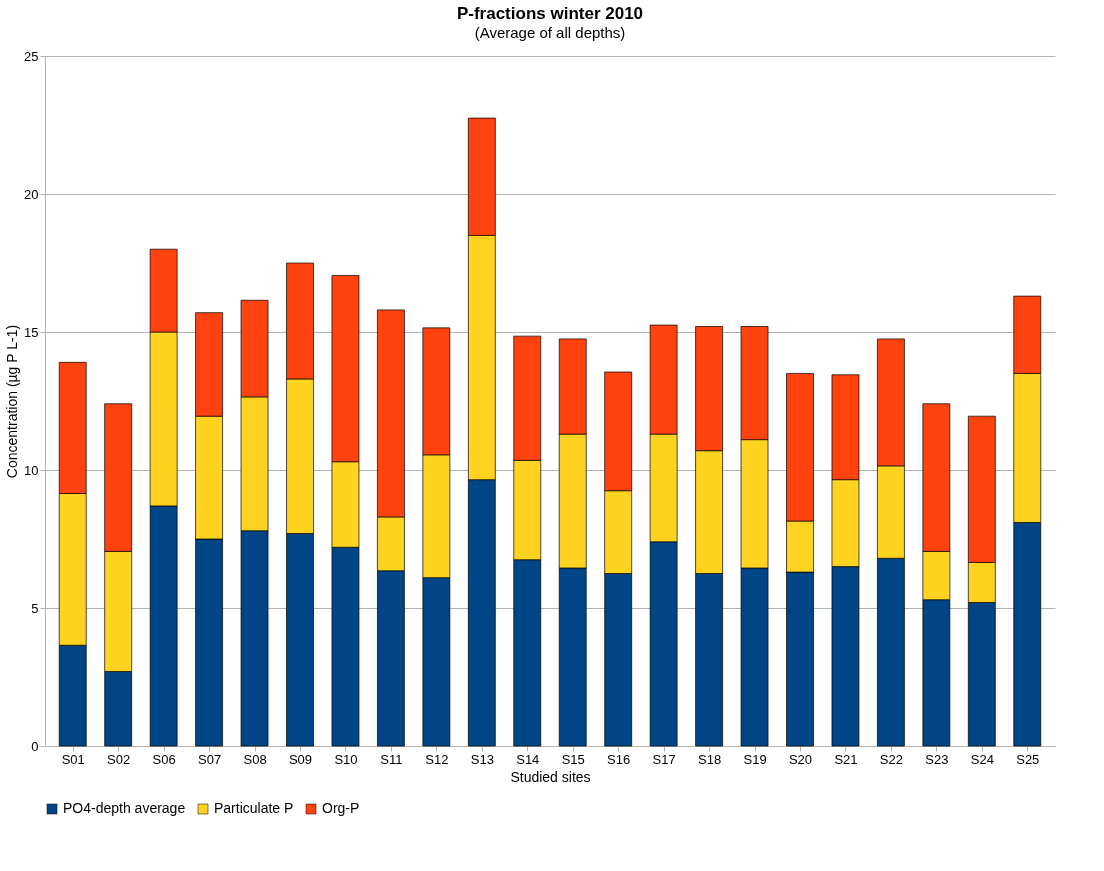  Describe the element at coordinates (341, 808) in the screenshot. I see `legend-label: Org-P` at that location.